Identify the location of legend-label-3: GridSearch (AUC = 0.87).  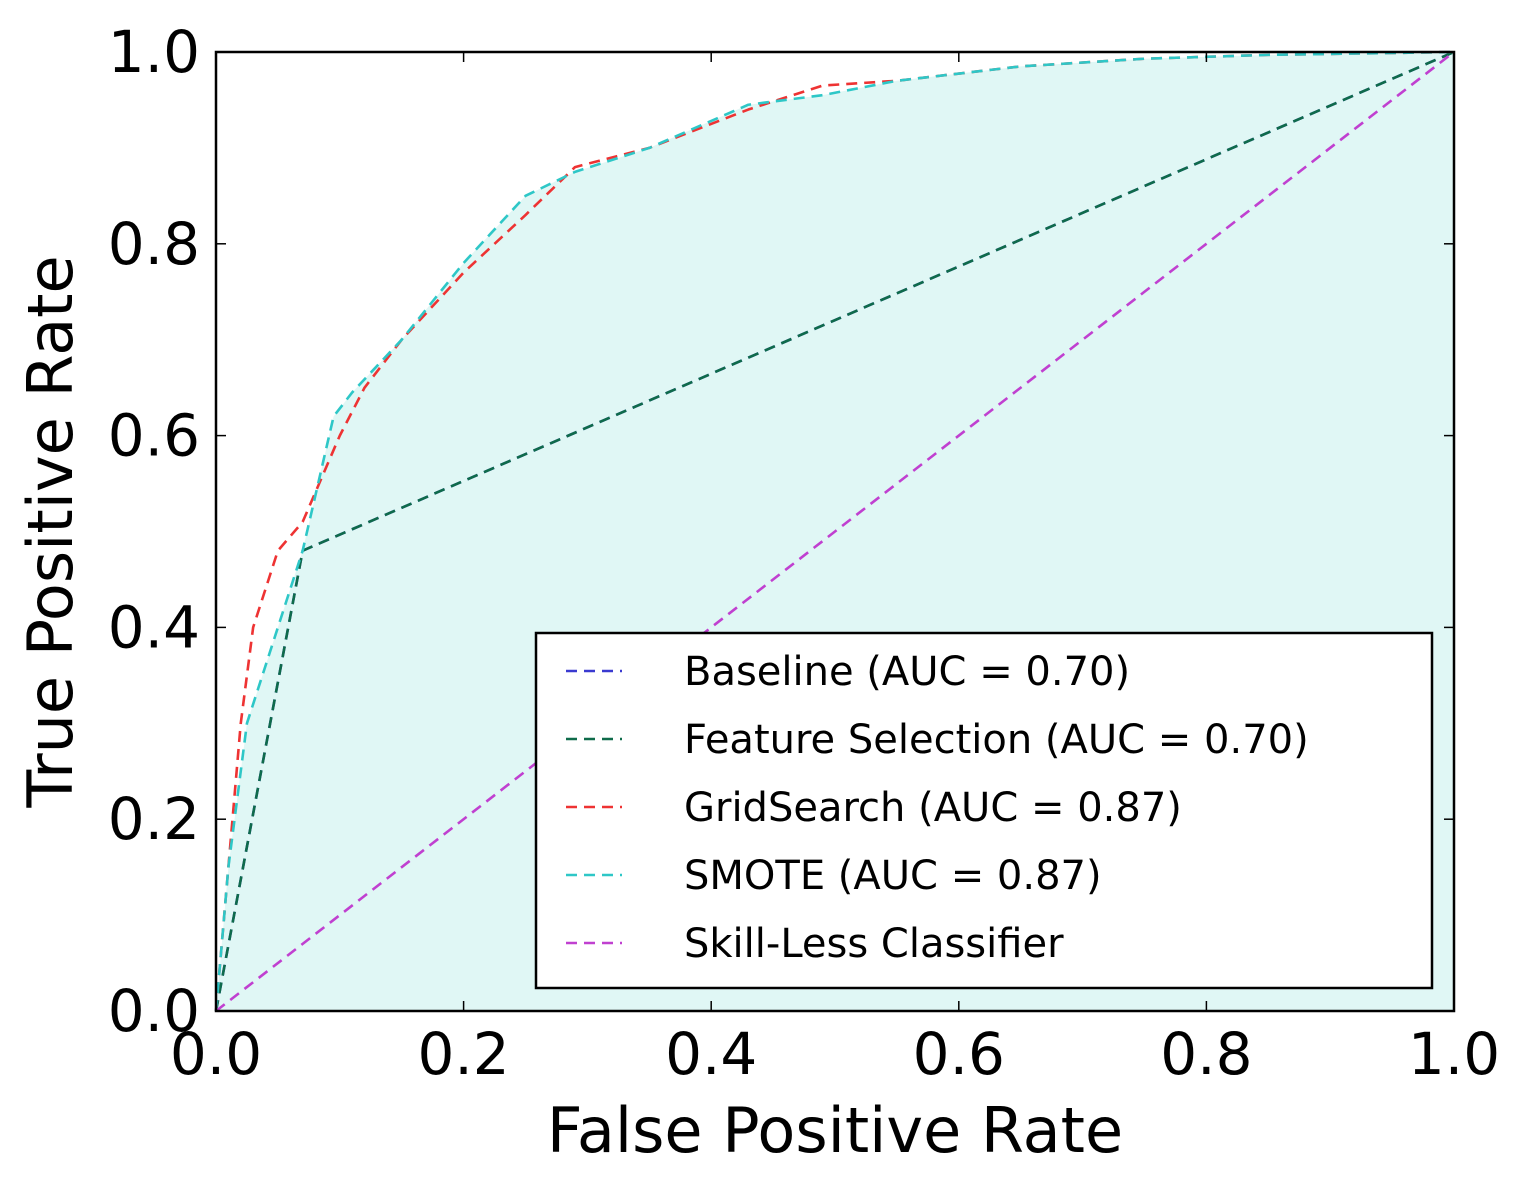
(933, 808).